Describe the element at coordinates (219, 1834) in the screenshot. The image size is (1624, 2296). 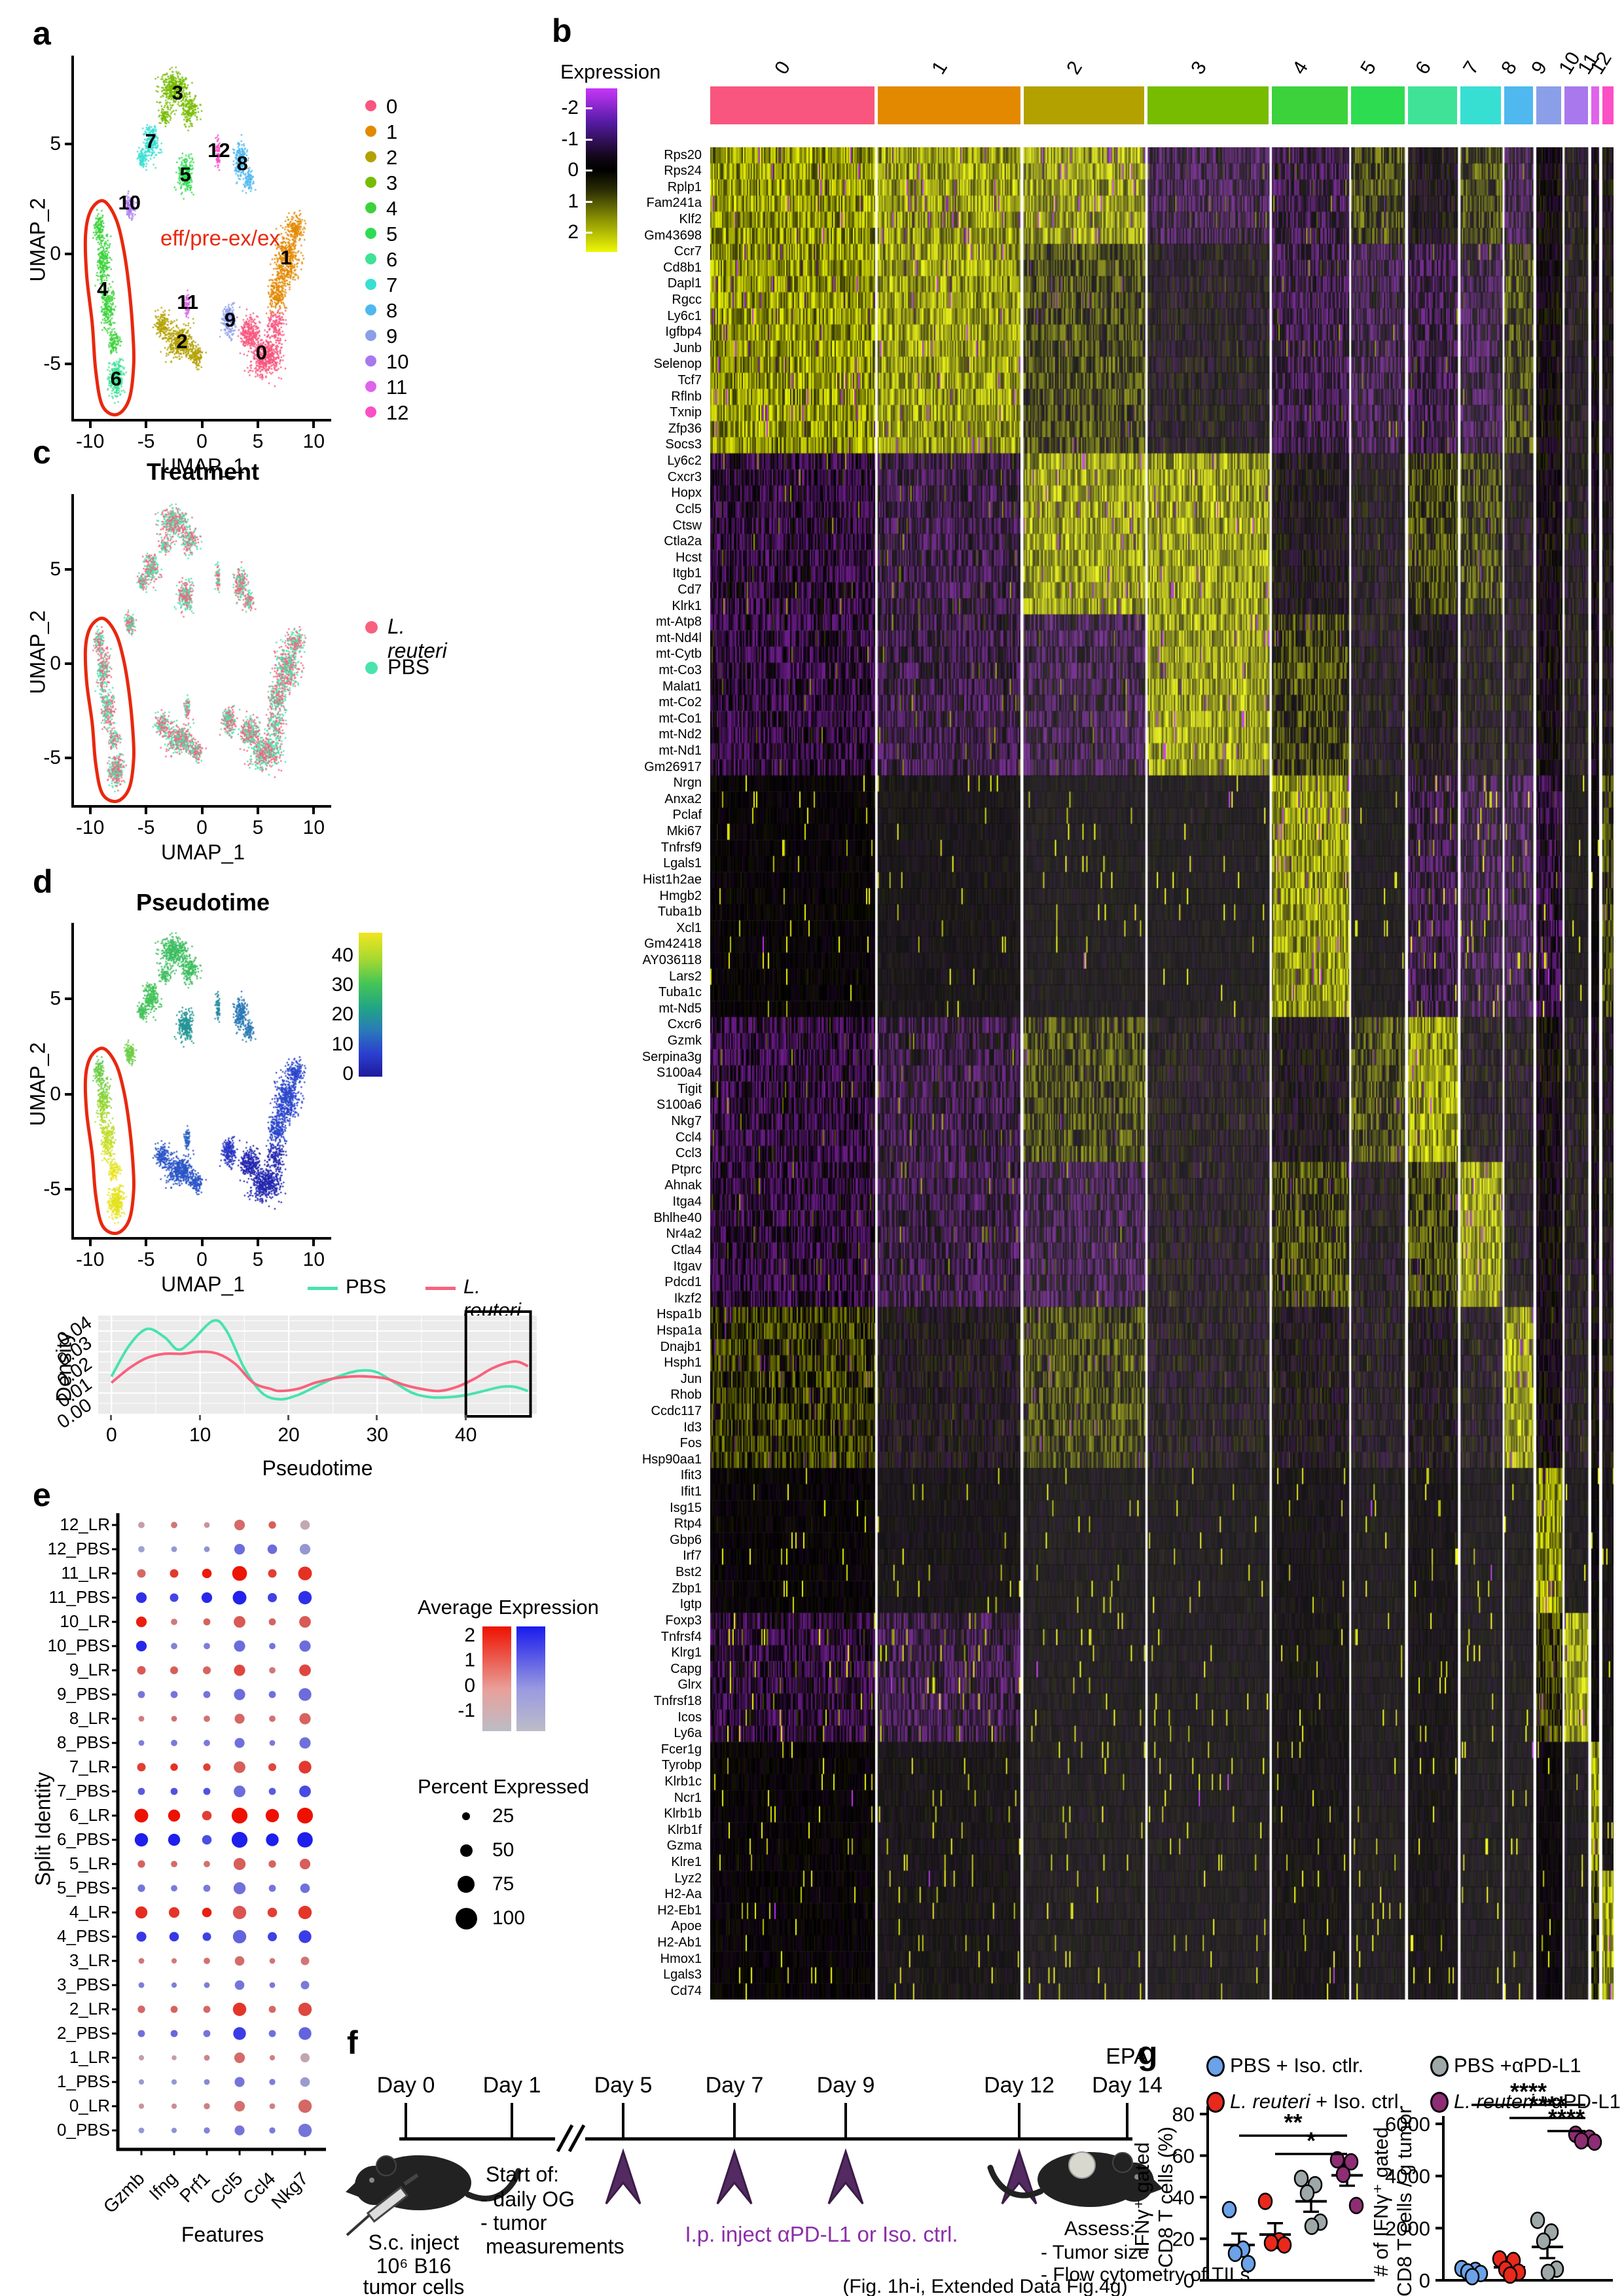
I see `split-dotplot` at that location.